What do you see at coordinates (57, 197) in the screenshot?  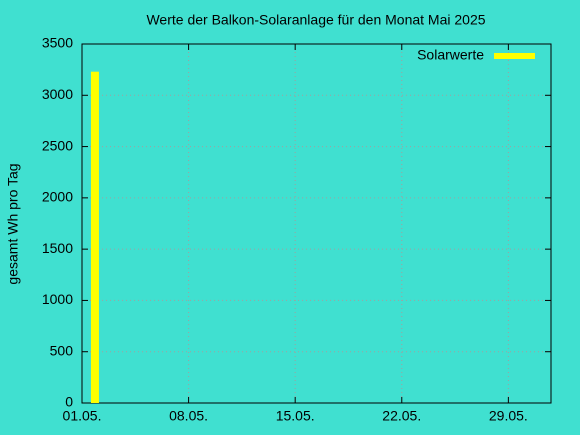 I see `y-tick-label: 2000` at bounding box center [57, 197].